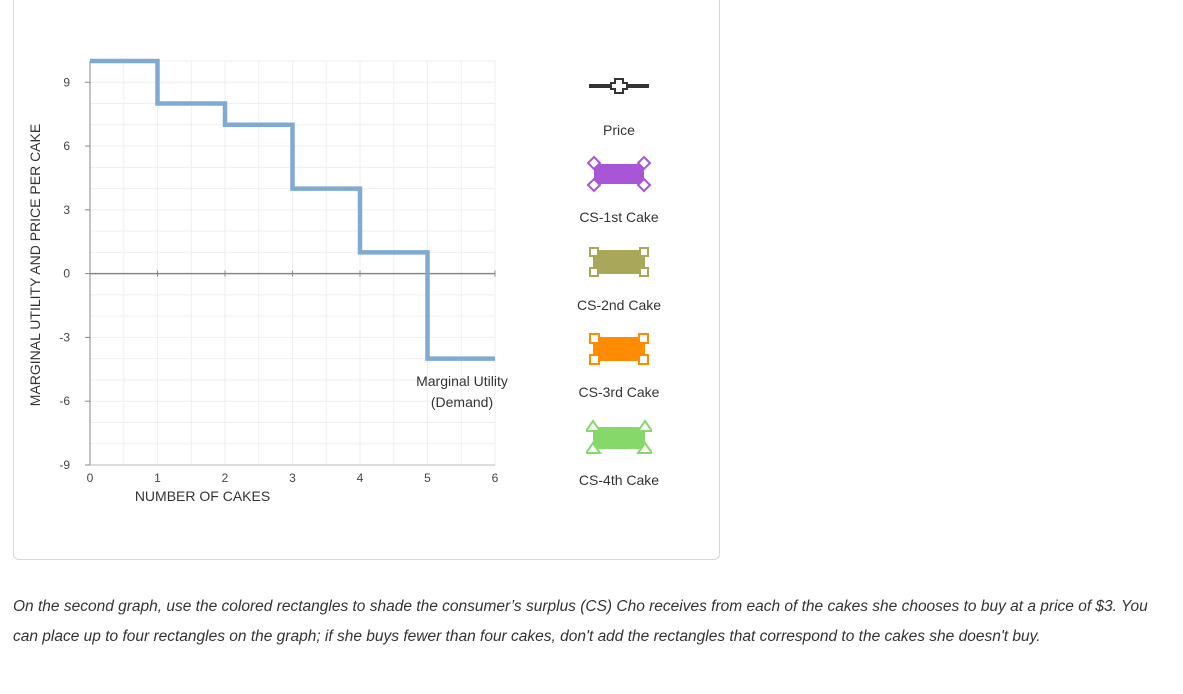 The height and width of the screenshot is (694, 1183). I want to click on cs-3rd-cake-tool, so click(619, 349).